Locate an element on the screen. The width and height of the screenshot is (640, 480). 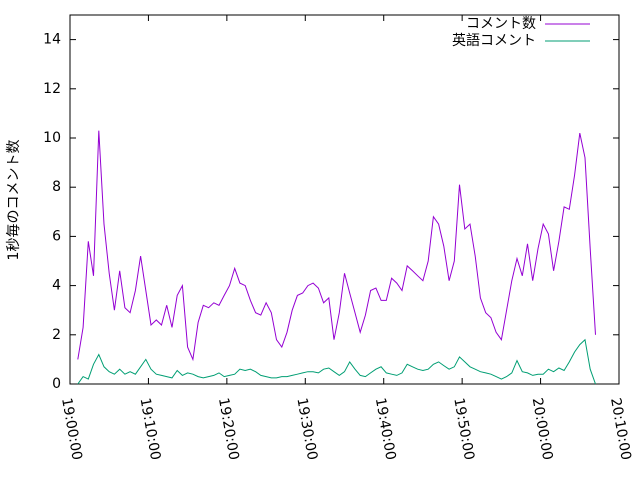
y-tick-label: 12 is located at coordinates (52, 89).